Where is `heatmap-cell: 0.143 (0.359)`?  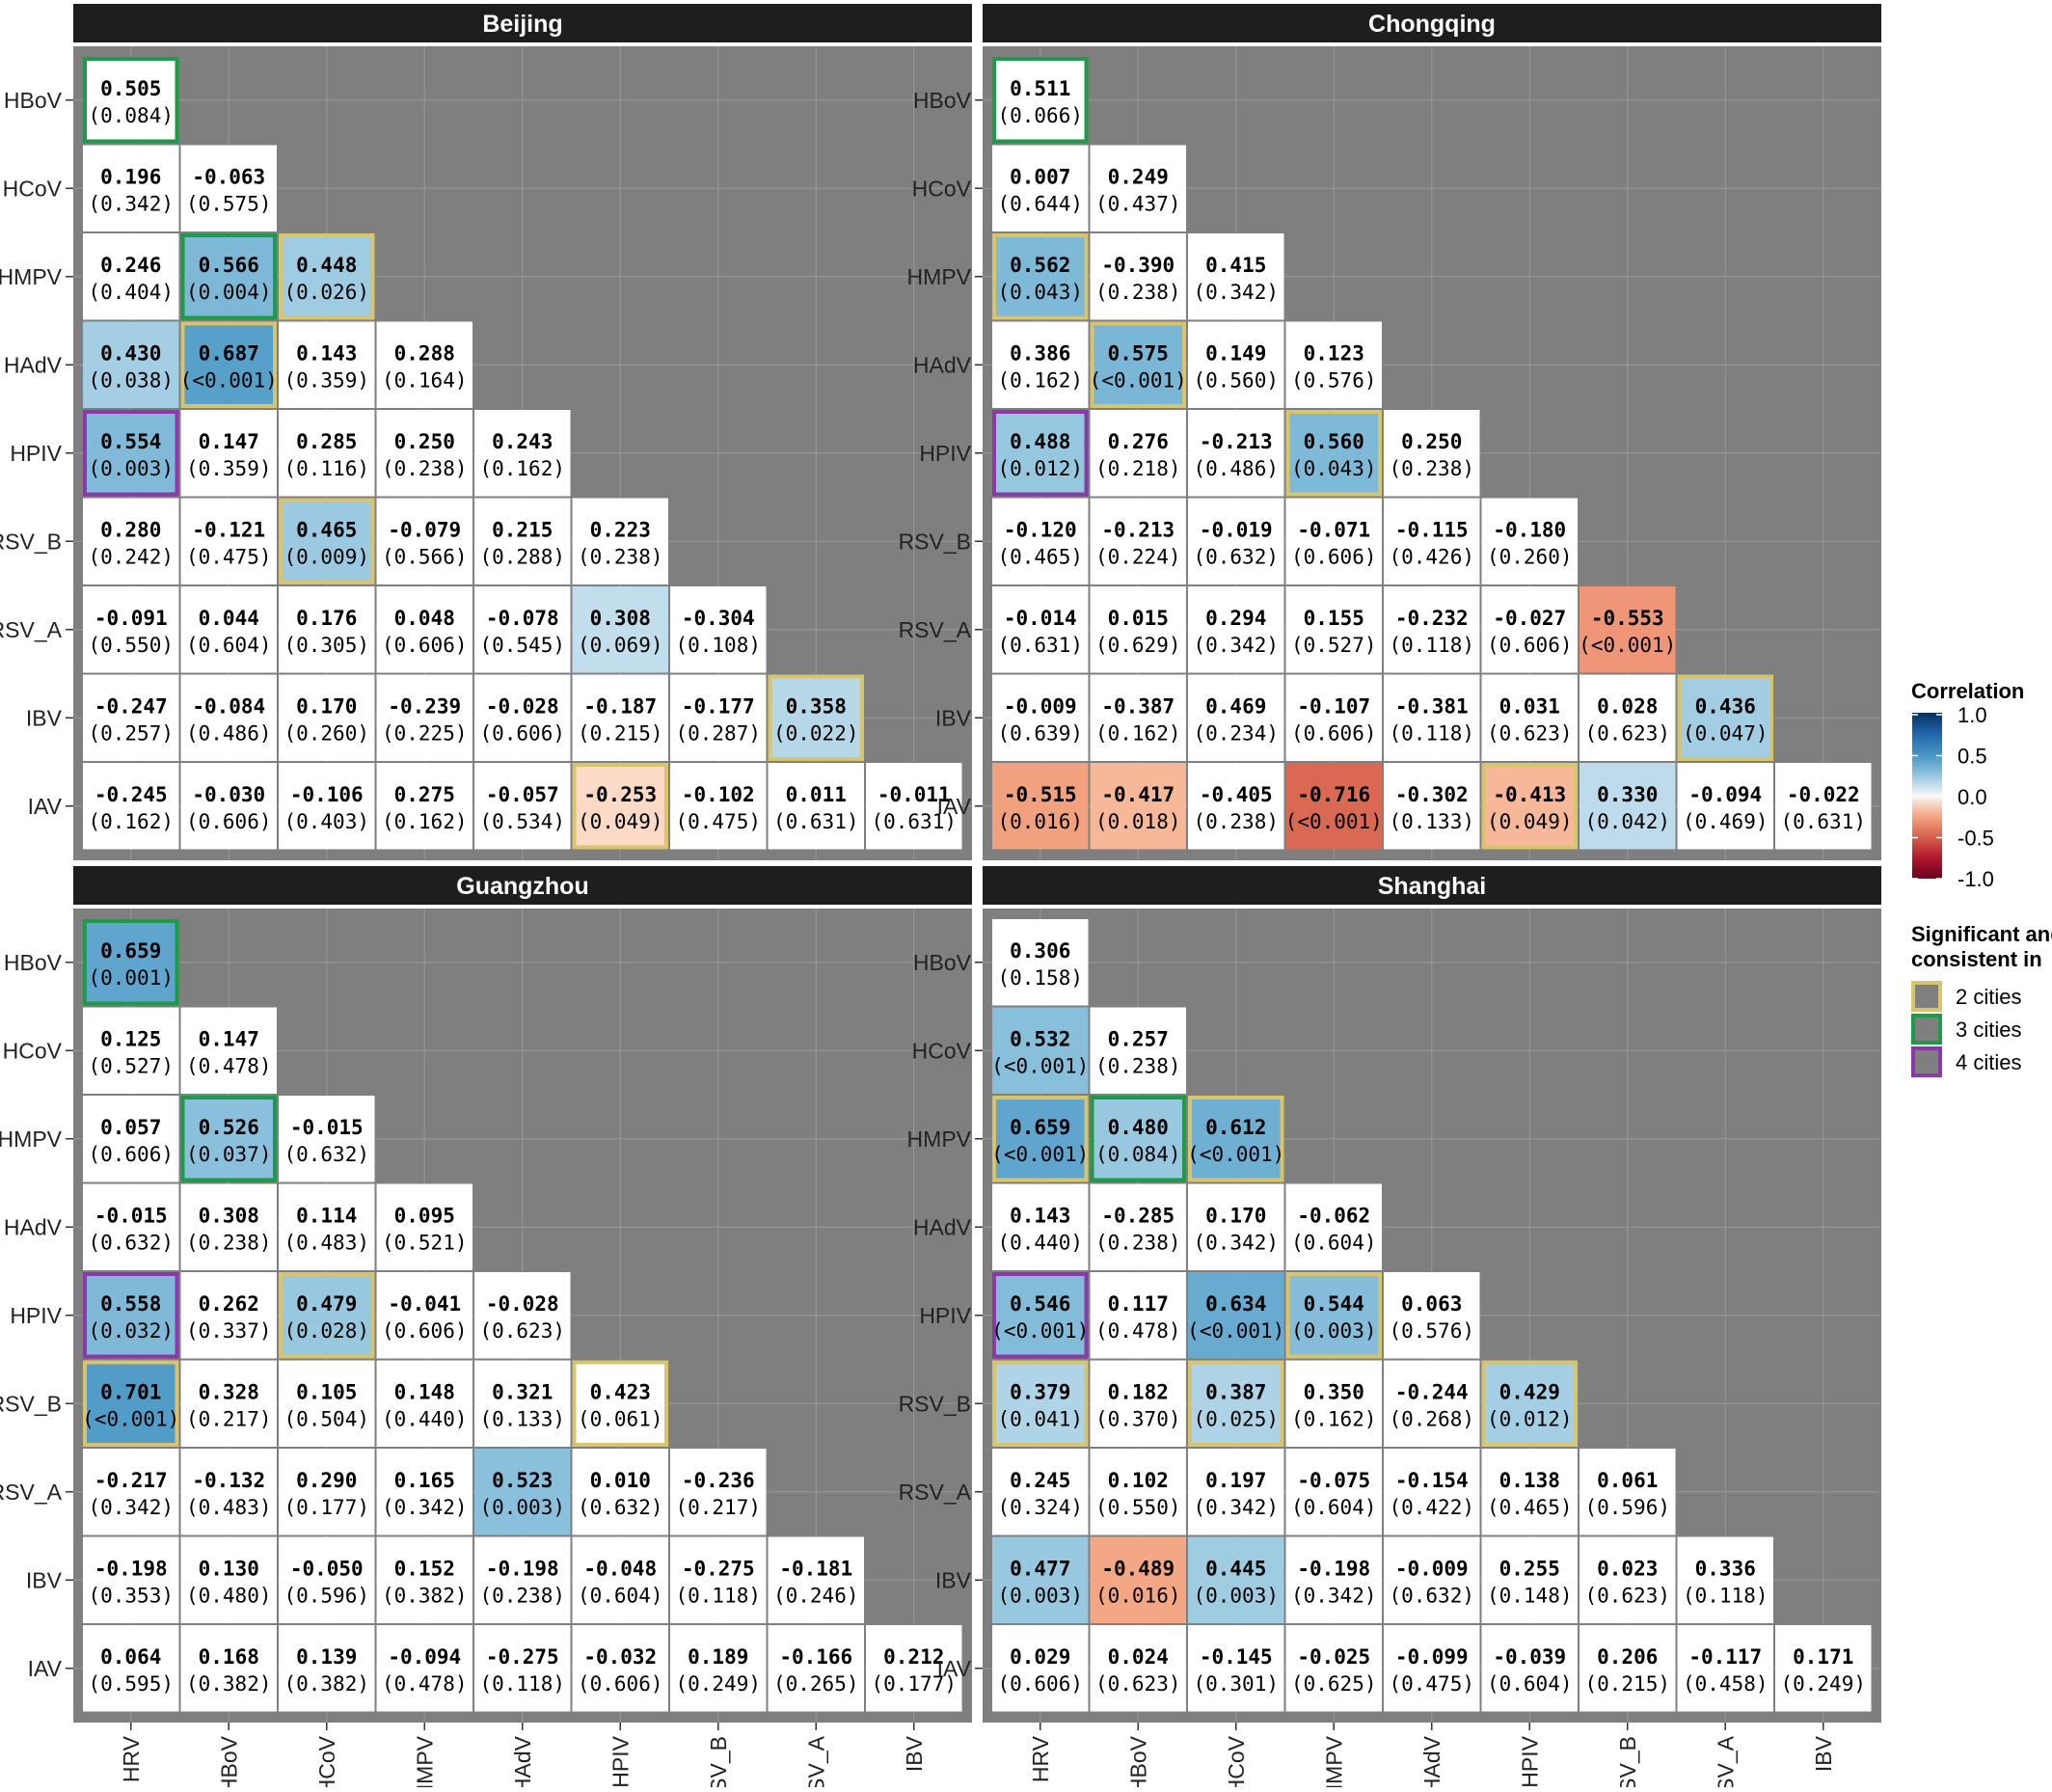
heatmap-cell: 0.143 (0.359) is located at coordinates (327, 364).